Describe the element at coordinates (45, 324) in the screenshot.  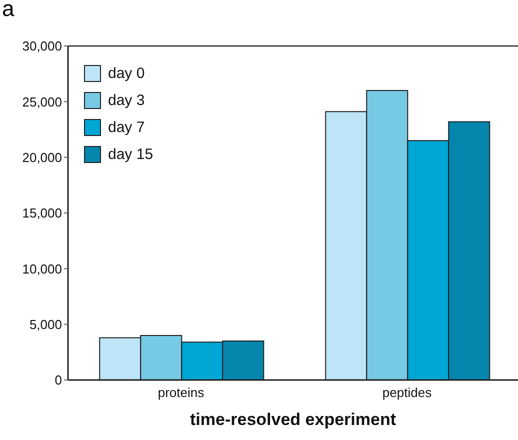
I see `y-tick-label: 5,000` at that location.